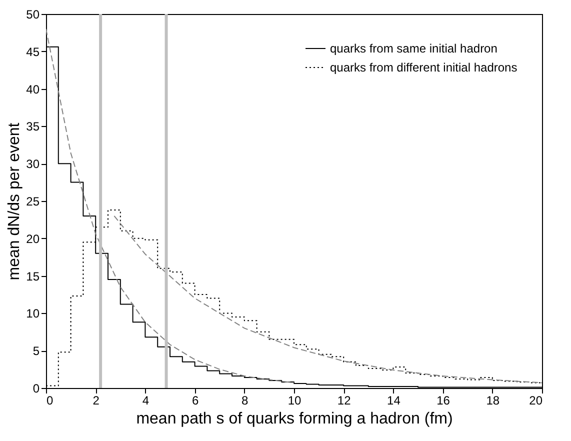  I want to click on y-tick-label: 50, so click(33, 15).